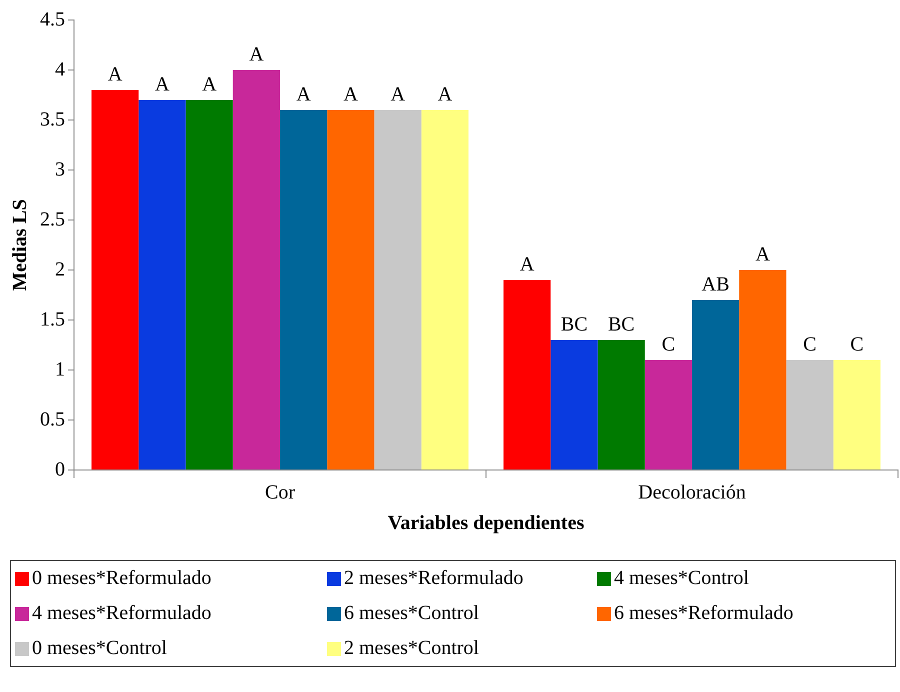 Image resolution: width=900 pixels, height=692 pixels. I want to click on legend-label: 0 meses*Reformulado, so click(122, 578).